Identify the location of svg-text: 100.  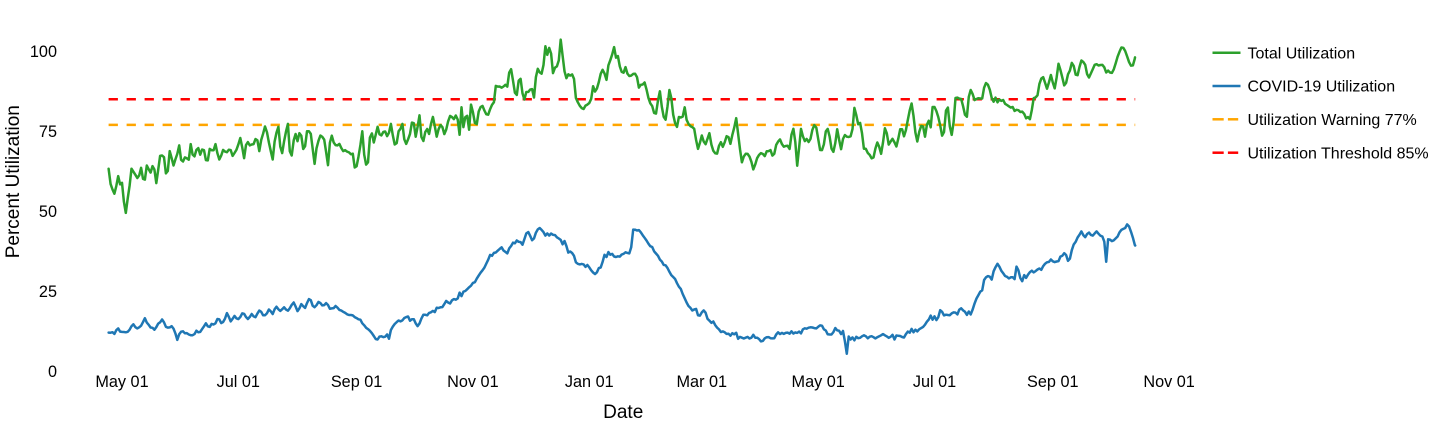
(43, 52).